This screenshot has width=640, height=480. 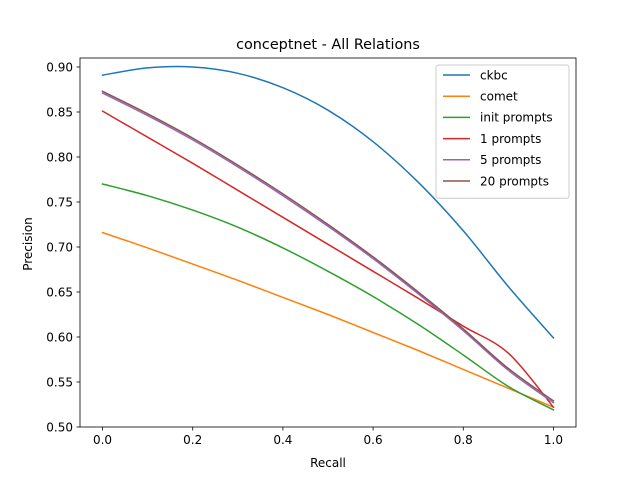 I want to click on y-tick-label: 0.80, so click(x=59, y=157).